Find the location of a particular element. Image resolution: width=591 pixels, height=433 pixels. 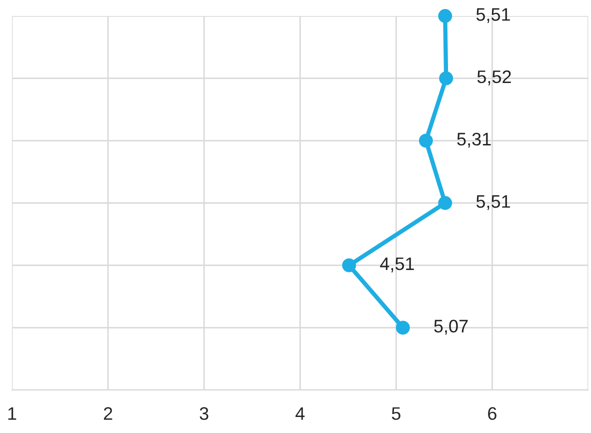

x-tick-label: 3 is located at coordinates (204, 413).